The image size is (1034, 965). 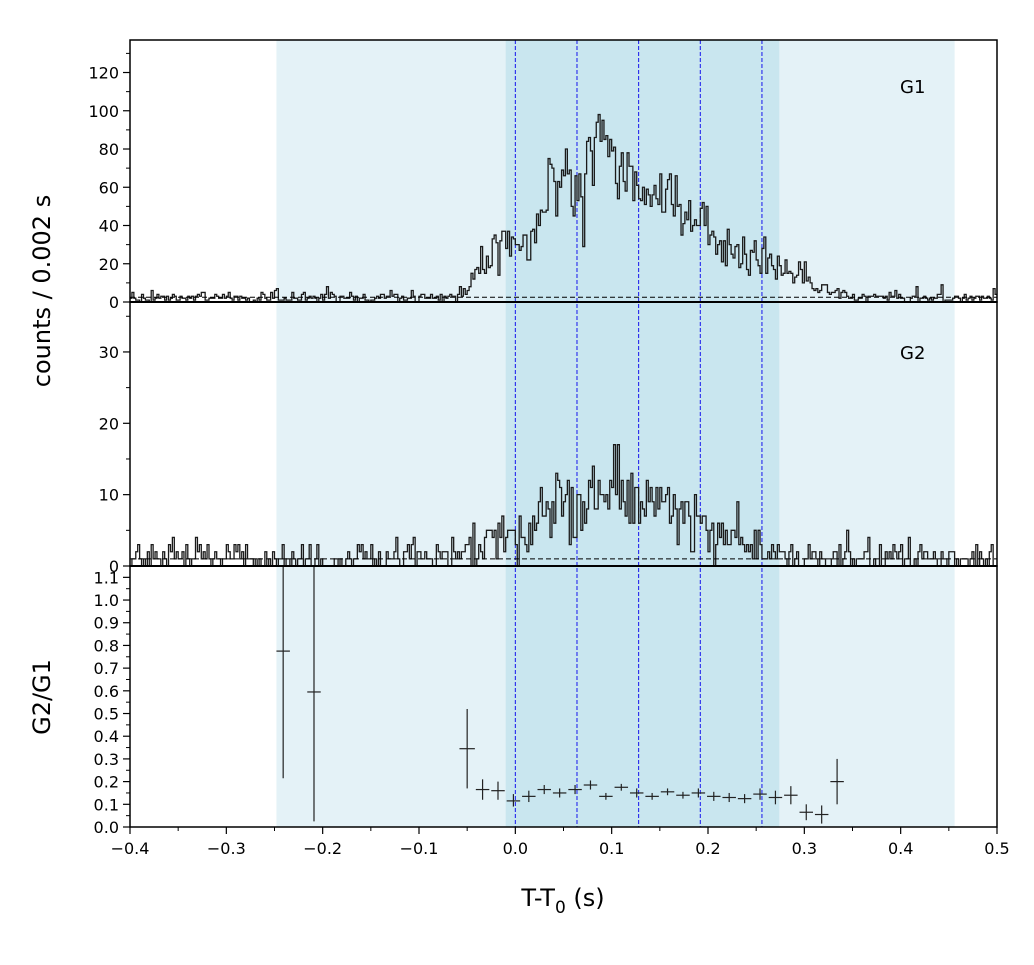 What do you see at coordinates (42, 697) in the screenshot?
I see `y-axis-title-ratio: G2/G1` at bounding box center [42, 697].